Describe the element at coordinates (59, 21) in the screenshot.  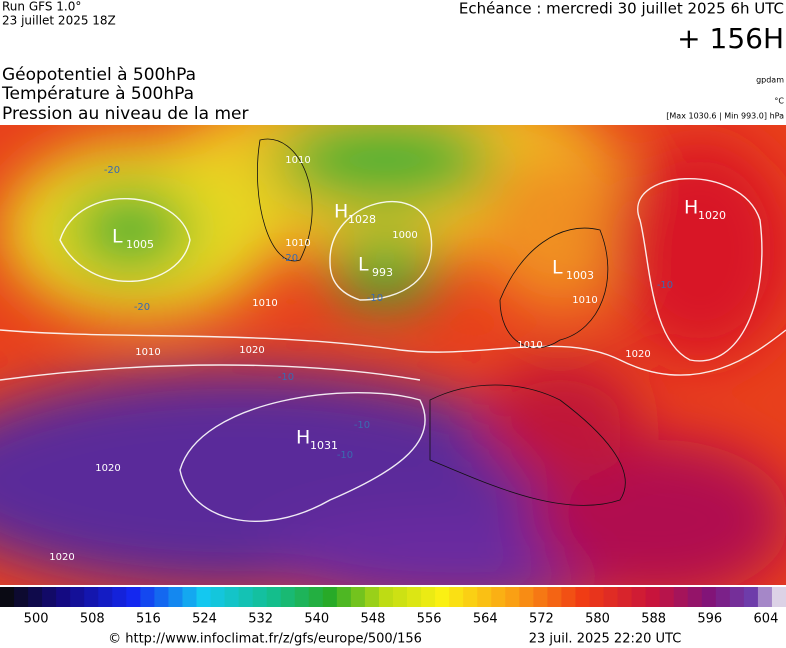
I see `run-date: 23 juillet 2025 18Z` at that location.